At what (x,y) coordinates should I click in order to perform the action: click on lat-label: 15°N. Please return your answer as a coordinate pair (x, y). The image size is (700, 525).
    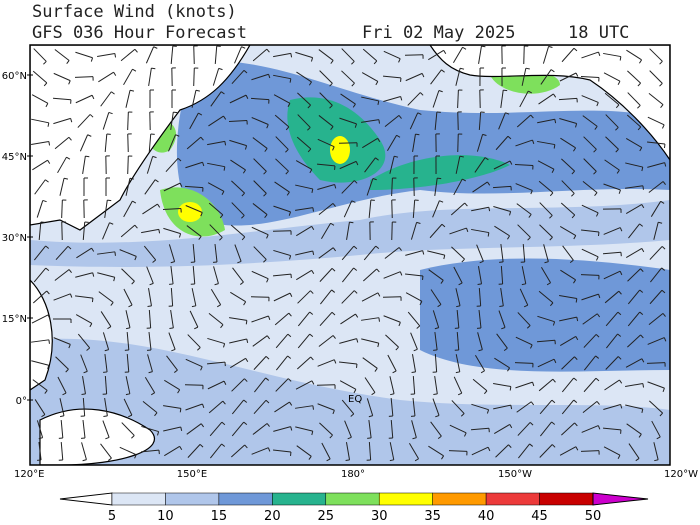
    Looking at the image, I should click on (14, 319).